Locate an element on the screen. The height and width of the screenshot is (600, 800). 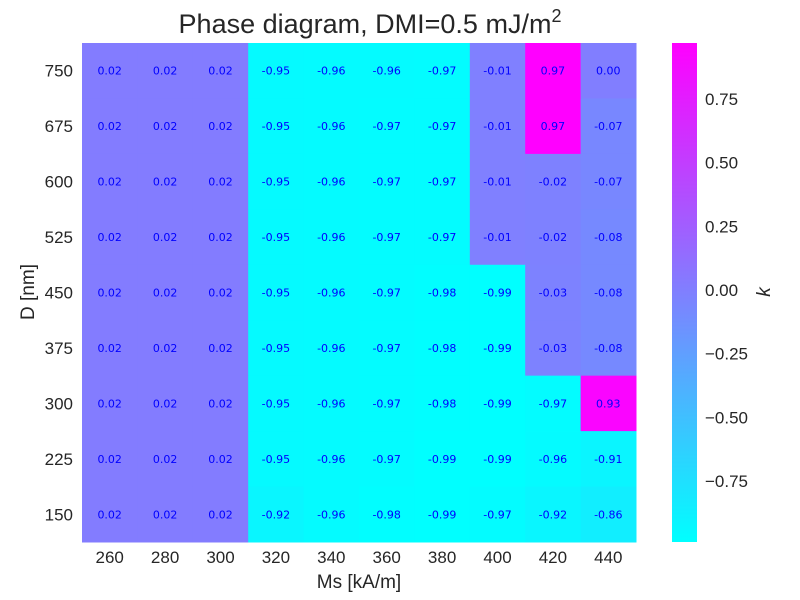
x-tick-label: 400 is located at coordinates (497, 557).